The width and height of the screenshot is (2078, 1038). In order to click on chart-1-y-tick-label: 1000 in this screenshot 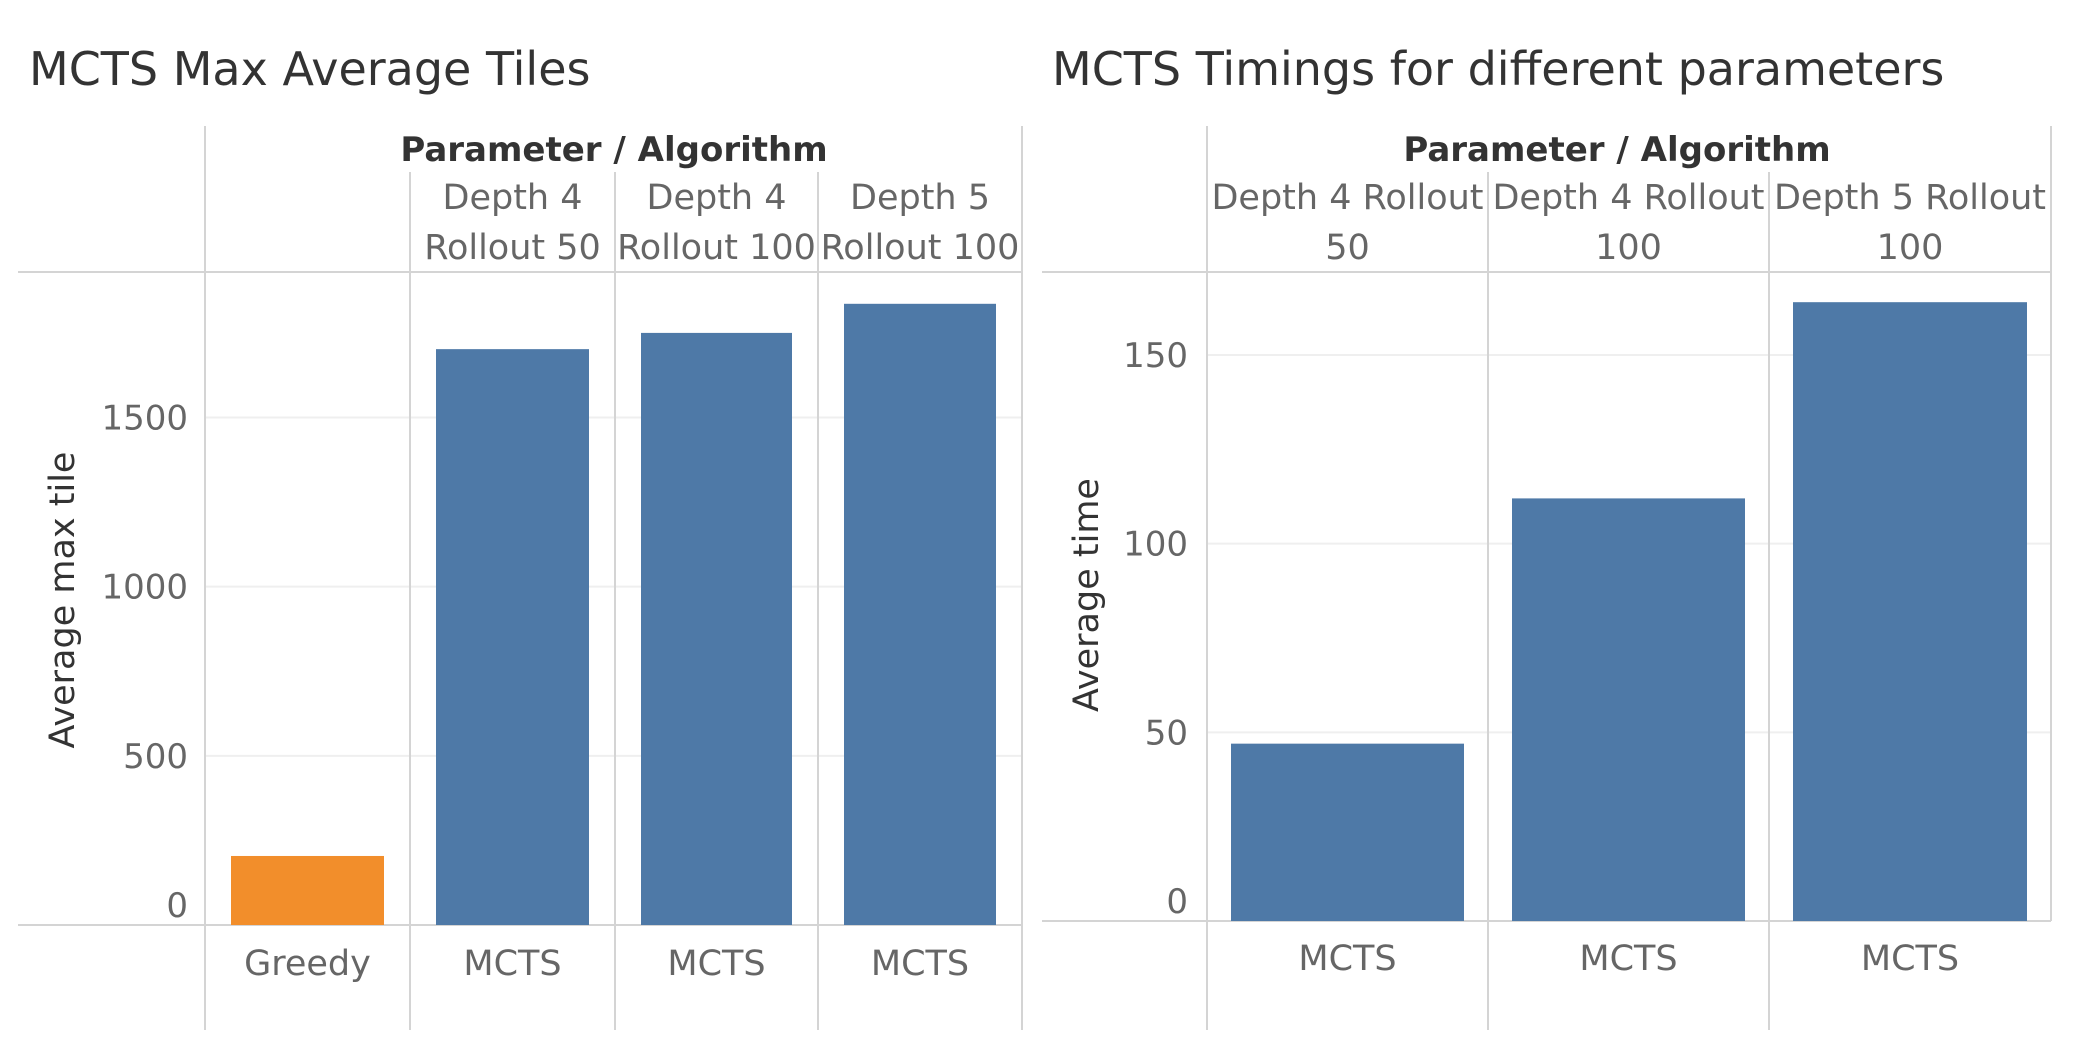, I will do `click(144, 588)`.